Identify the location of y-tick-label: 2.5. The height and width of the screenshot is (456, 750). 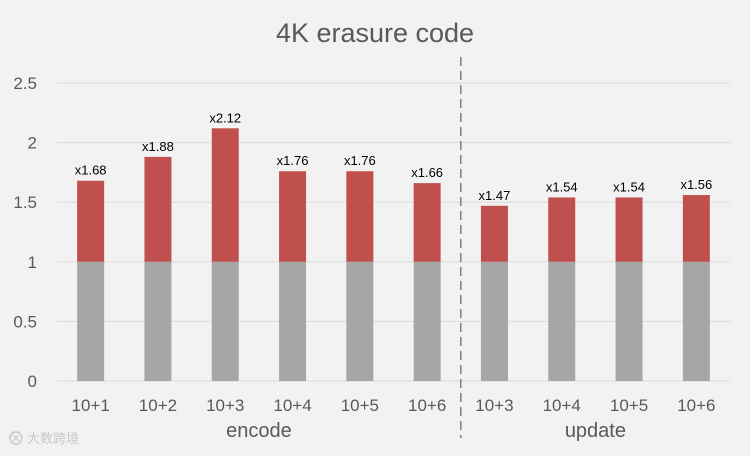
(25, 83).